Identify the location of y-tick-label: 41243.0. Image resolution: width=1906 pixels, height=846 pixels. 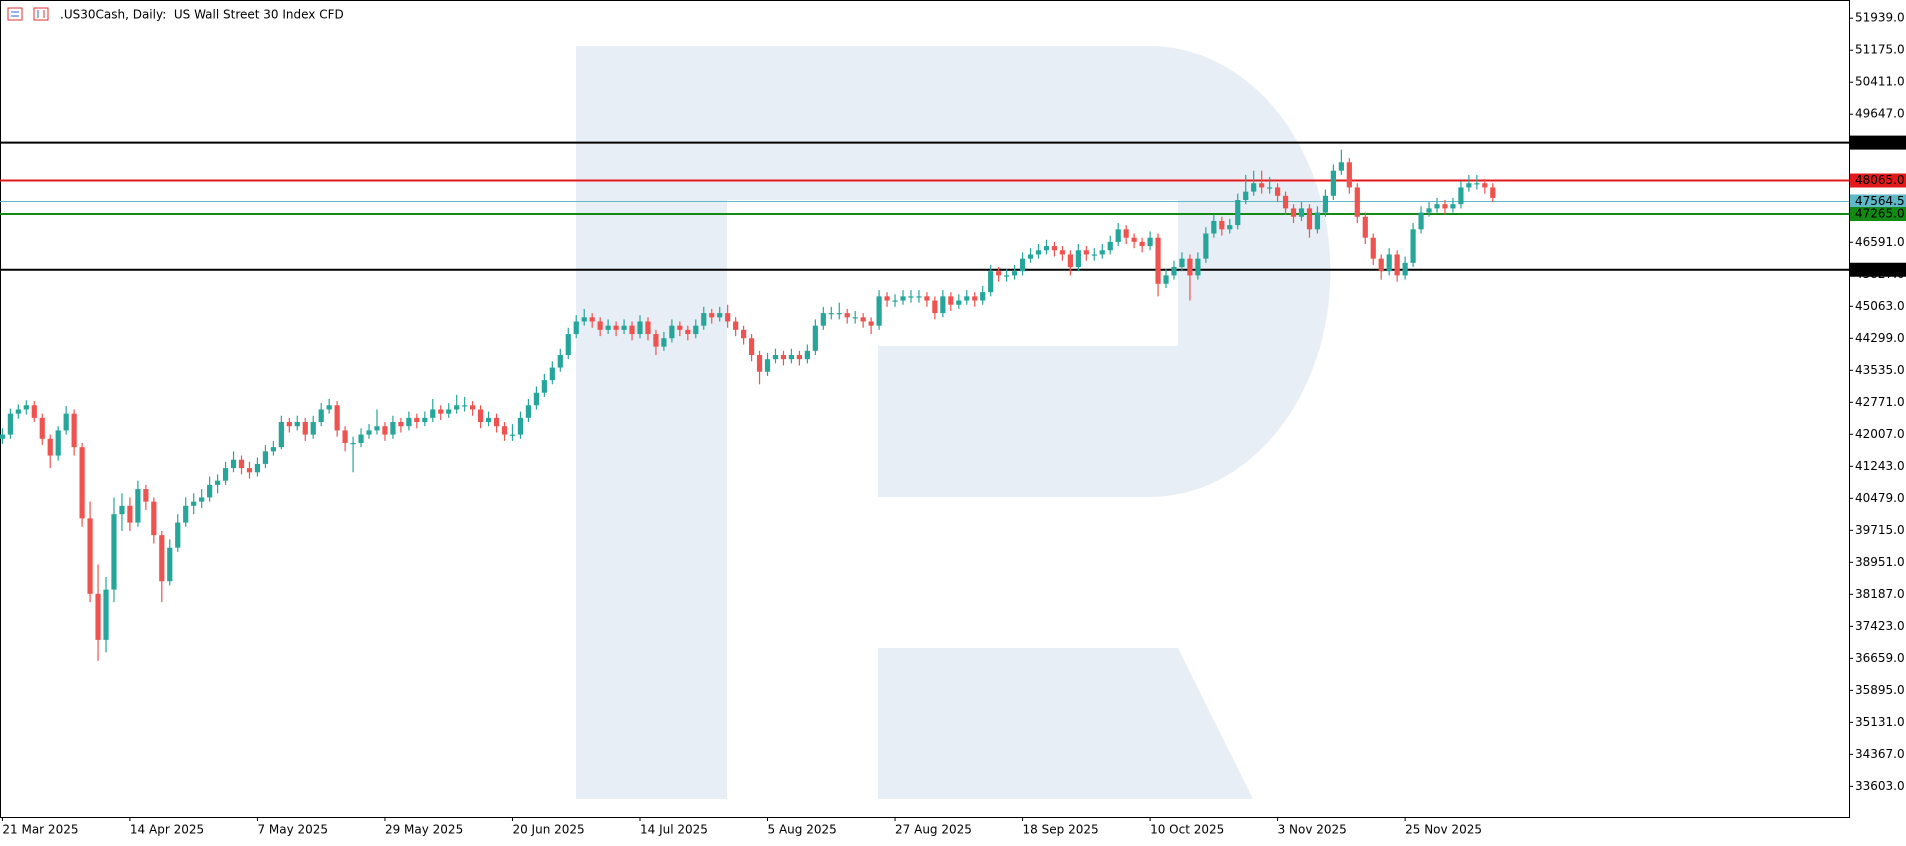
(1880, 466).